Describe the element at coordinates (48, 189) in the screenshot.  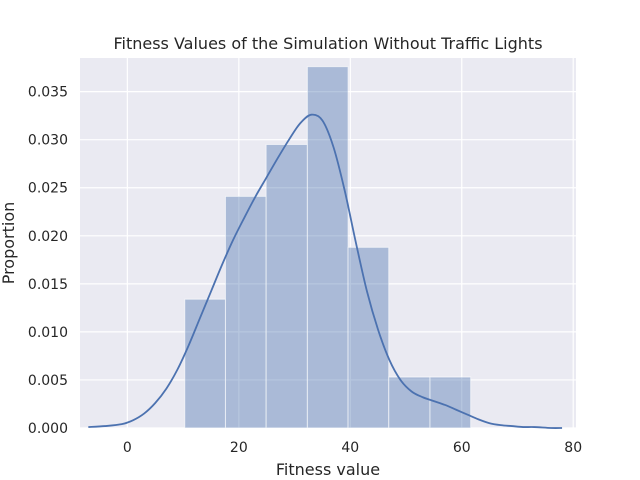
I see `y-tick-label-5: 0.025` at that location.